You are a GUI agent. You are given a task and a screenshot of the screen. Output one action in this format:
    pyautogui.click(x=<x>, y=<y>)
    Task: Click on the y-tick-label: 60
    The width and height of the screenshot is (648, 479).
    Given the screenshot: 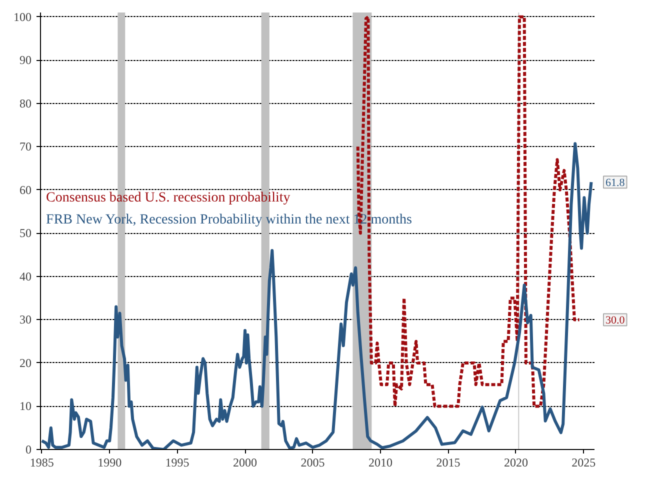 What is the action you would take?
    pyautogui.click(x=26, y=189)
    